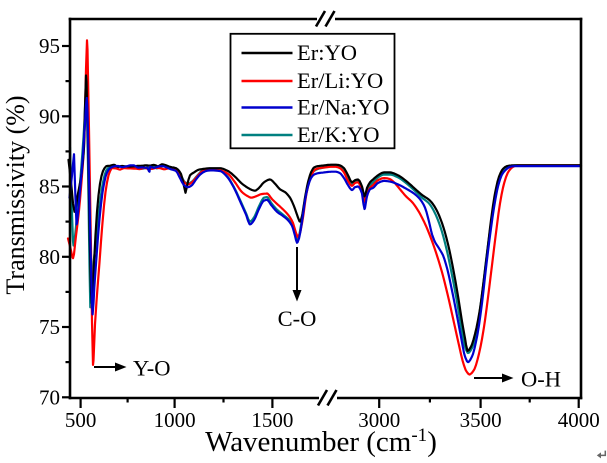 The width and height of the screenshot is (607, 463). What do you see at coordinates (49, 327) in the screenshot?
I see `svg-text: 75` at bounding box center [49, 327].